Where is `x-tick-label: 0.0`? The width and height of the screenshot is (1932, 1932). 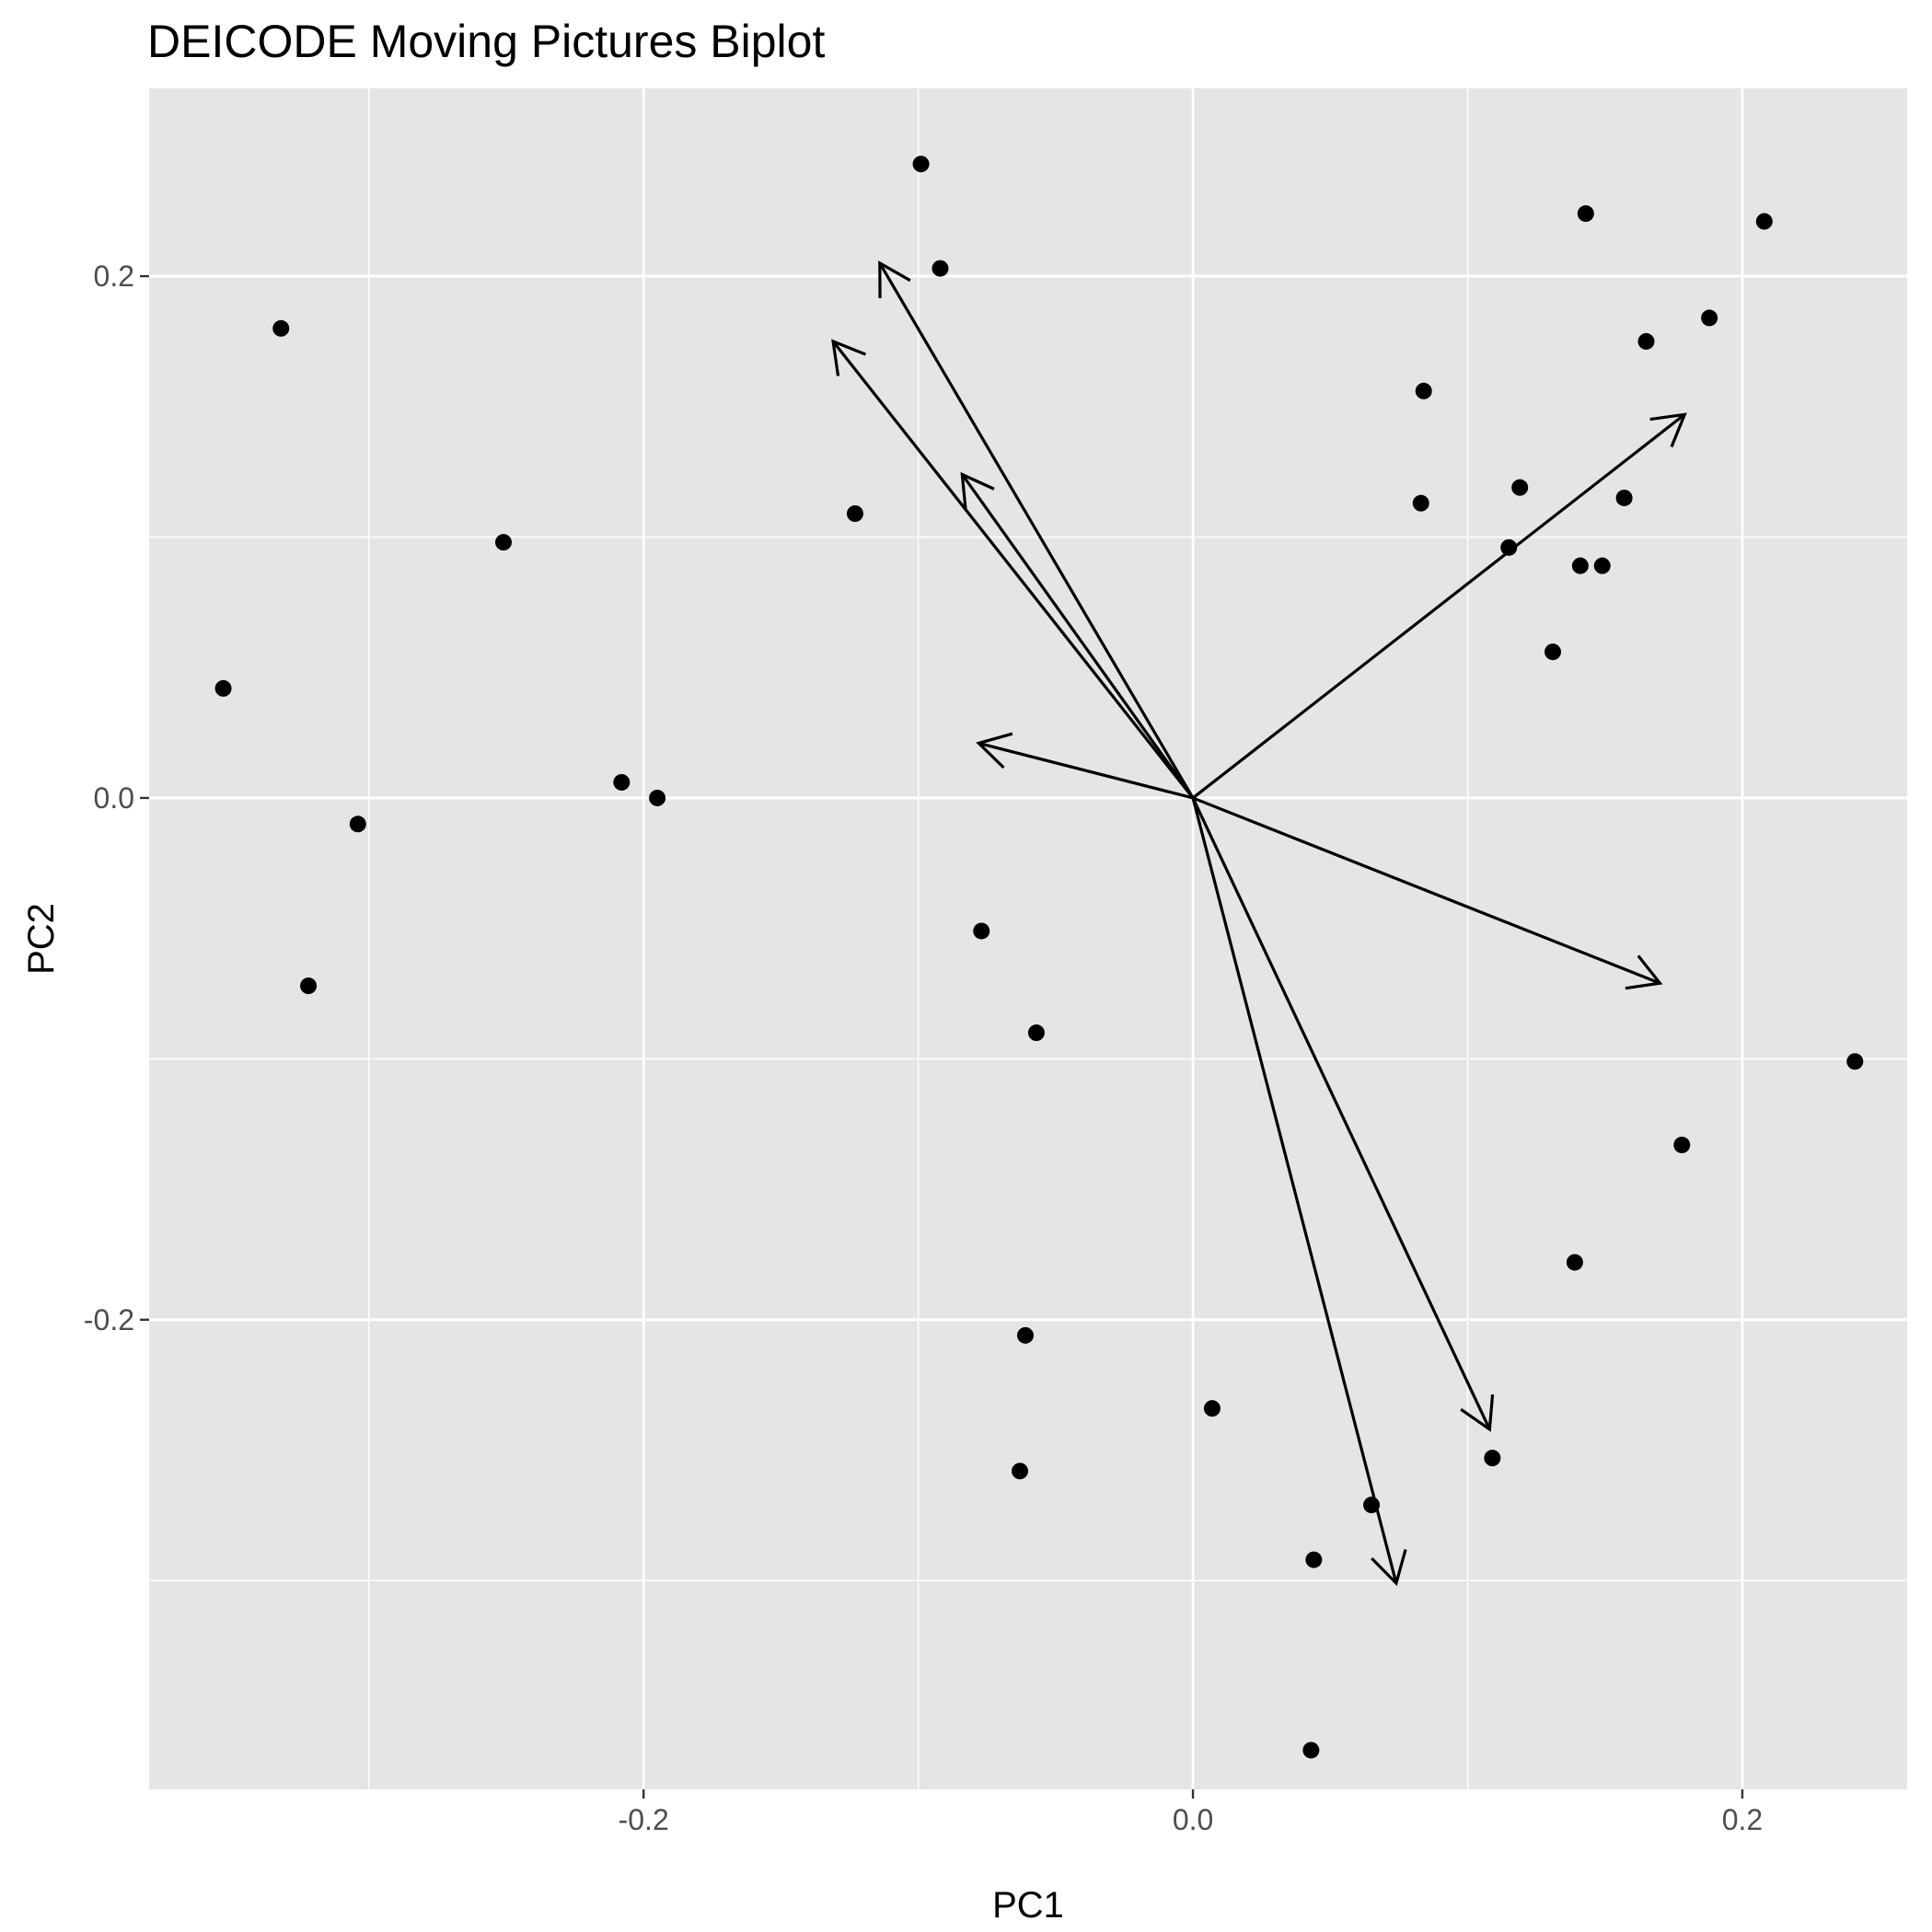
x-tick-label: 0.0 is located at coordinates (1193, 1820).